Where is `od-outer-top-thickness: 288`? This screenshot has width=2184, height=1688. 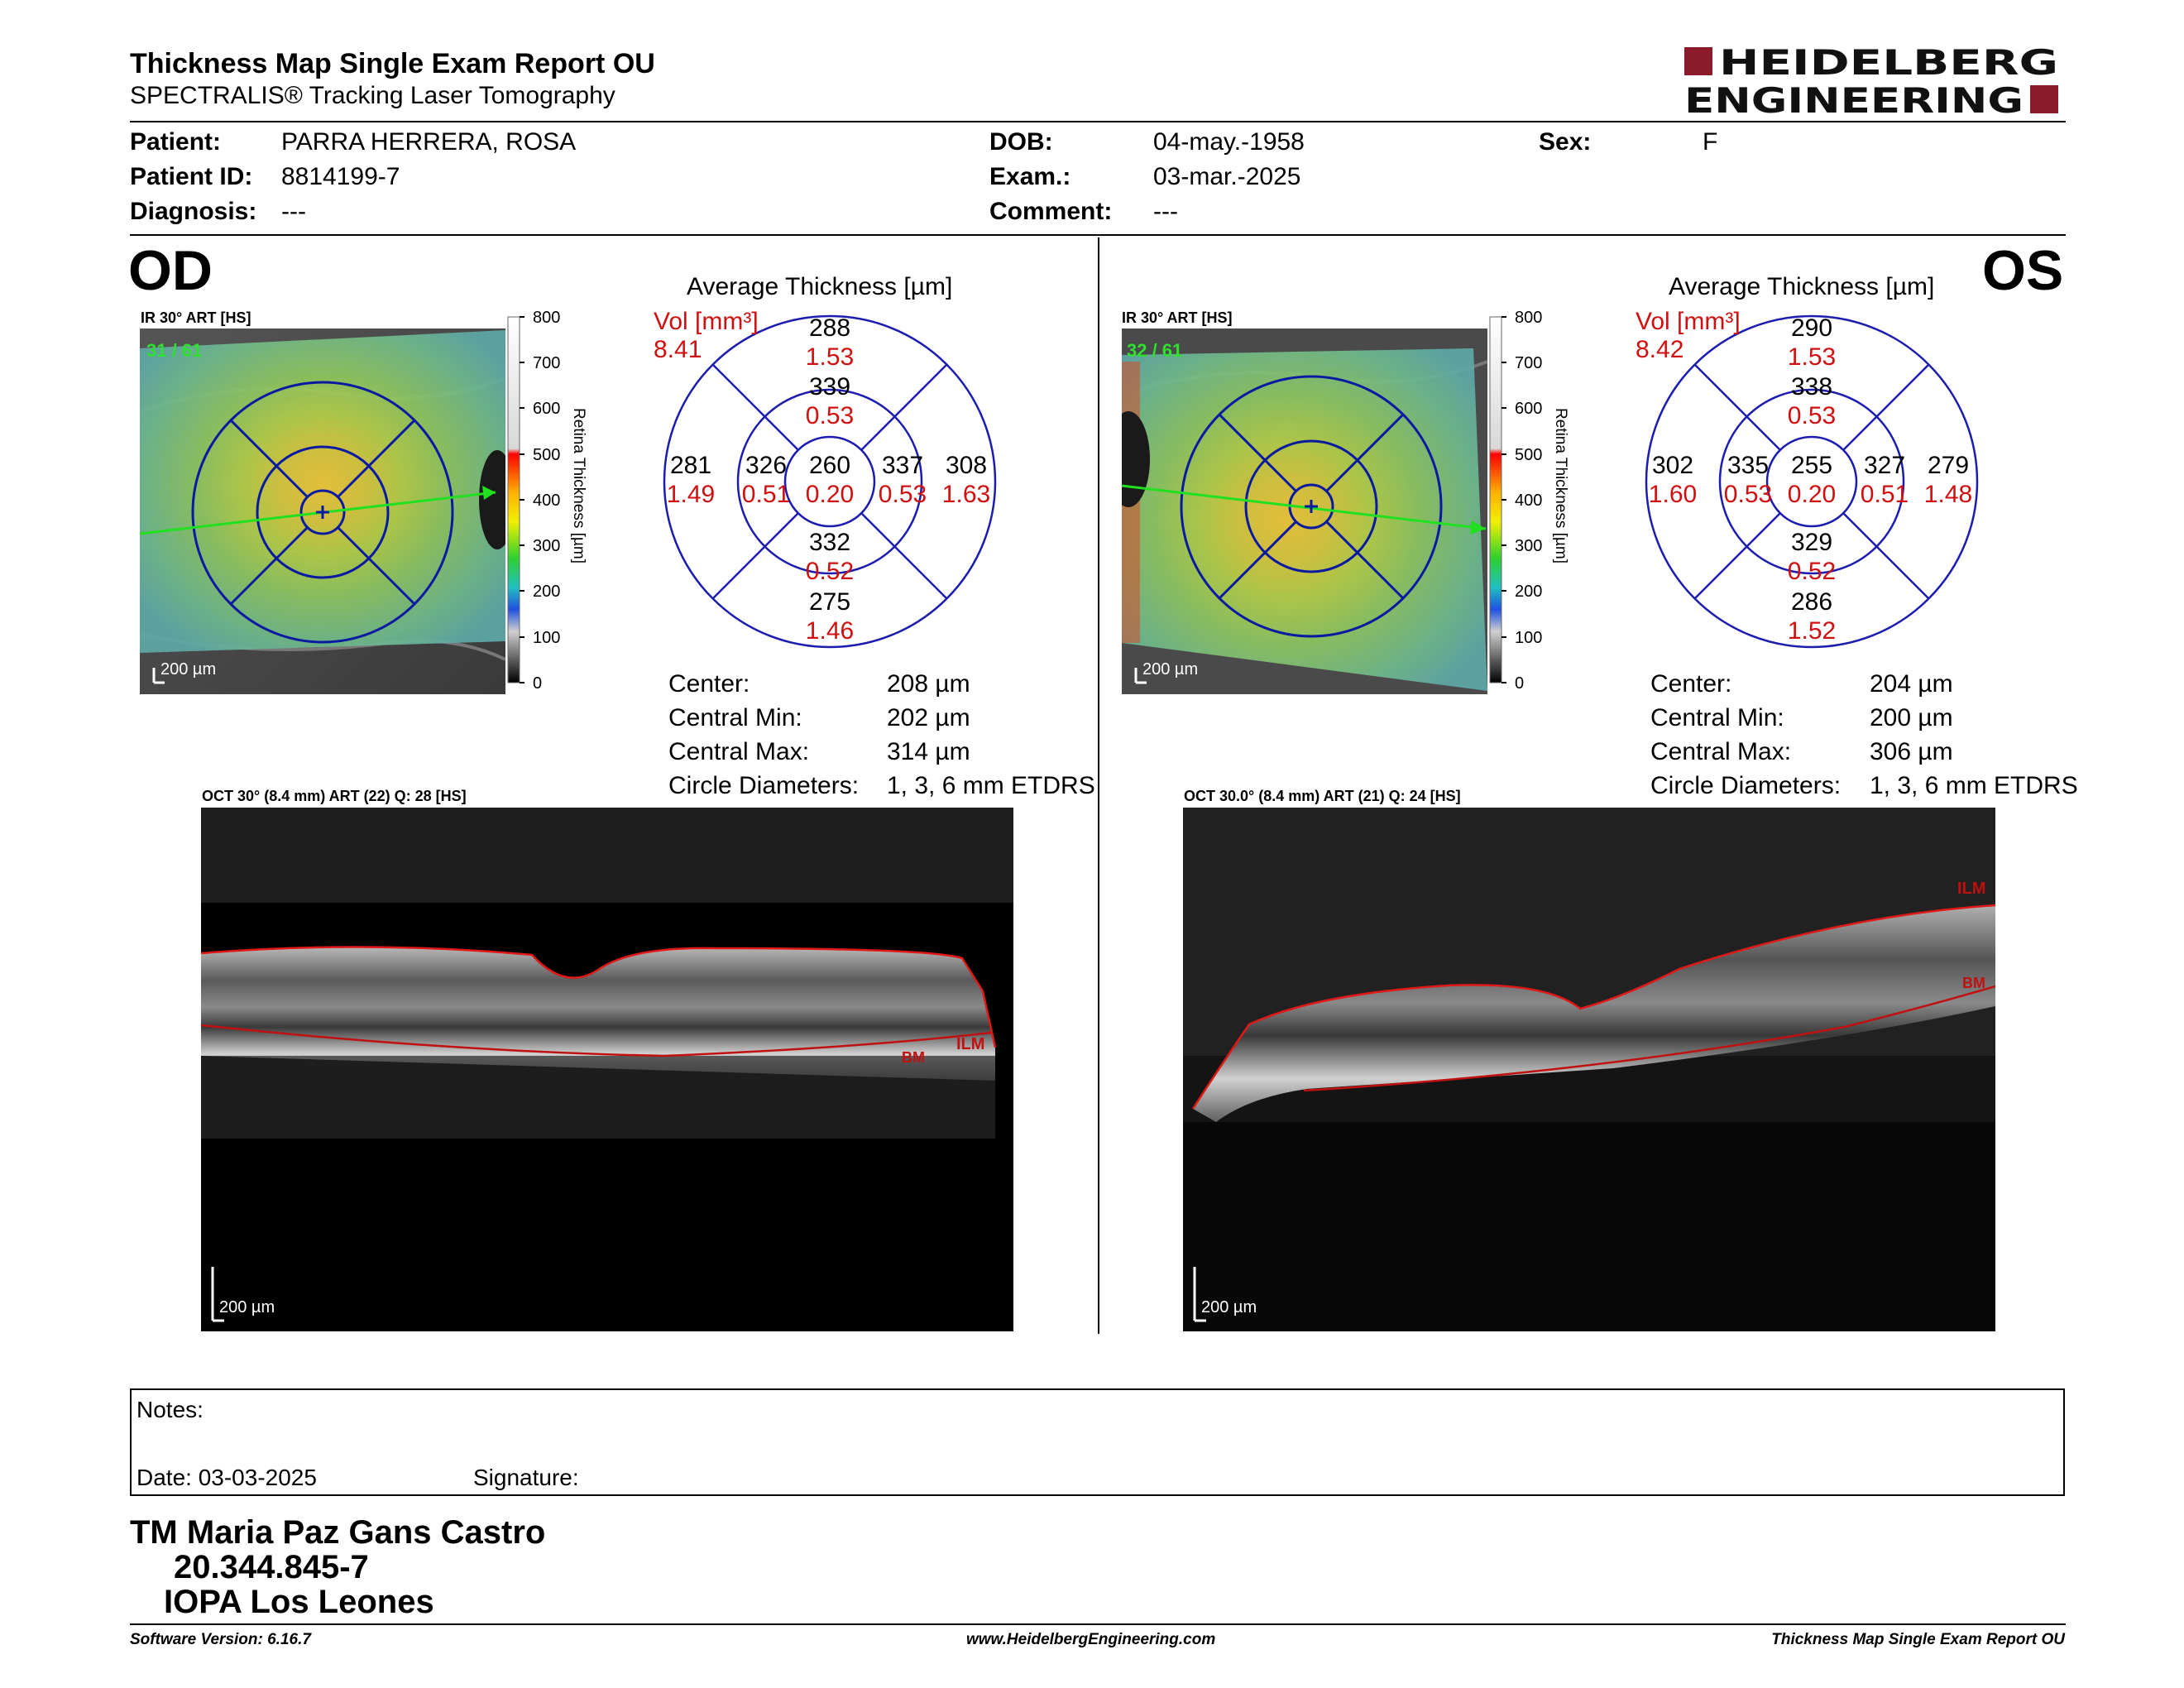 od-outer-top-thickness: 288 is located at coordinates (829, 328).